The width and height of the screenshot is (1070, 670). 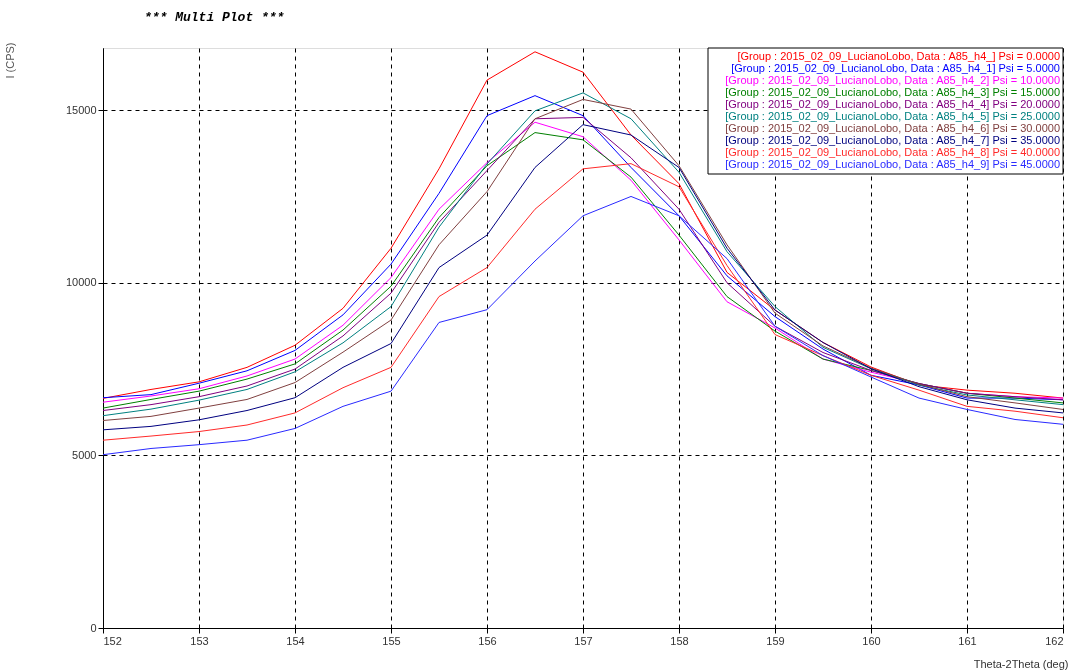 I want to click on text: [Group : 2015_02_09_LucianoLobo, Data : A85_h4_6] Psi = 30.0000, so click(x=892, y=128).